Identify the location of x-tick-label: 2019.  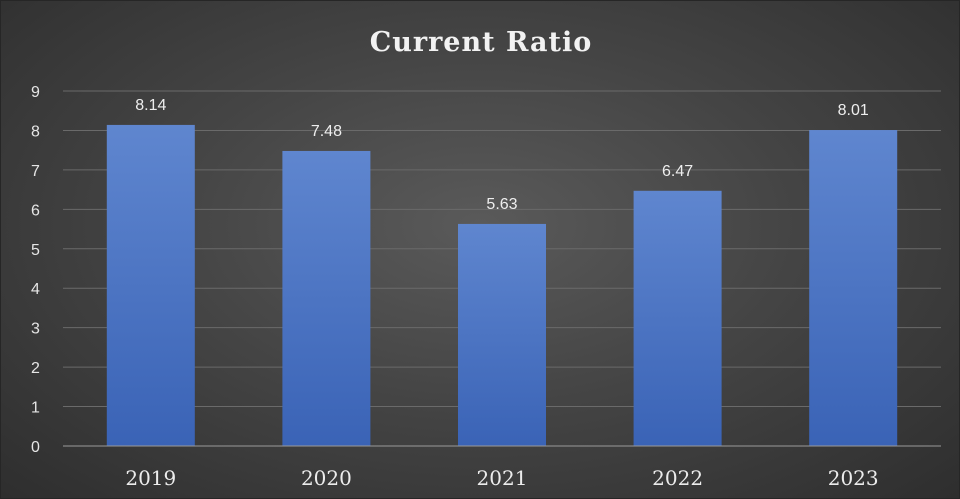
(150, 478).